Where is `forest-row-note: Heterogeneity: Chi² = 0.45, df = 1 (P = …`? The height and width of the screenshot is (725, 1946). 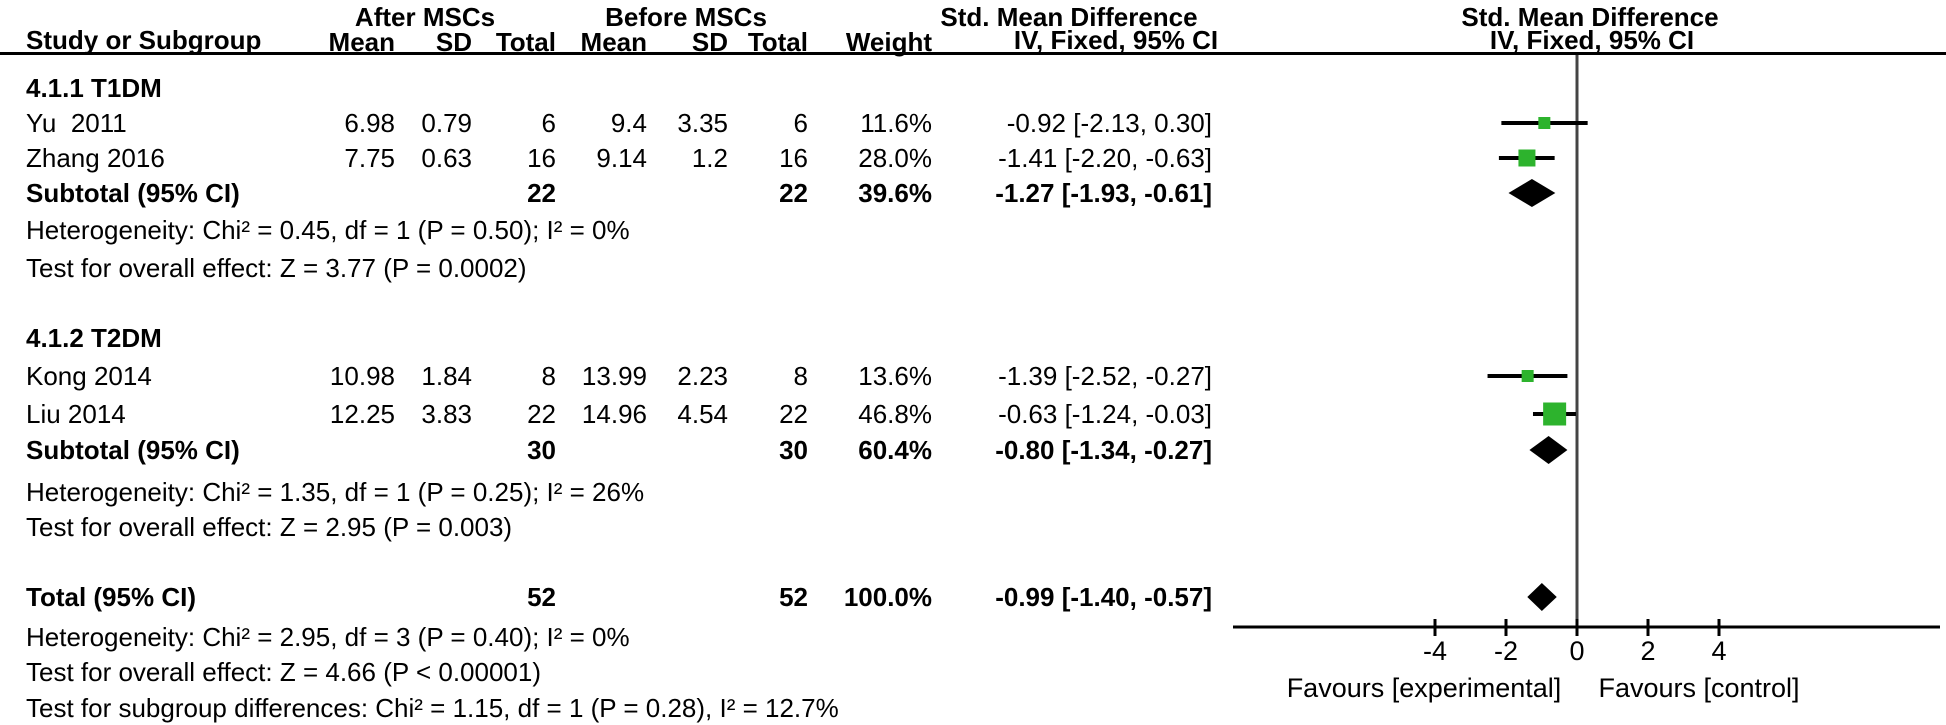 forest-row-note: Heterogeneity: Chi² = 0.45, df = 1 (P = … is located at coordinates (616, 230).